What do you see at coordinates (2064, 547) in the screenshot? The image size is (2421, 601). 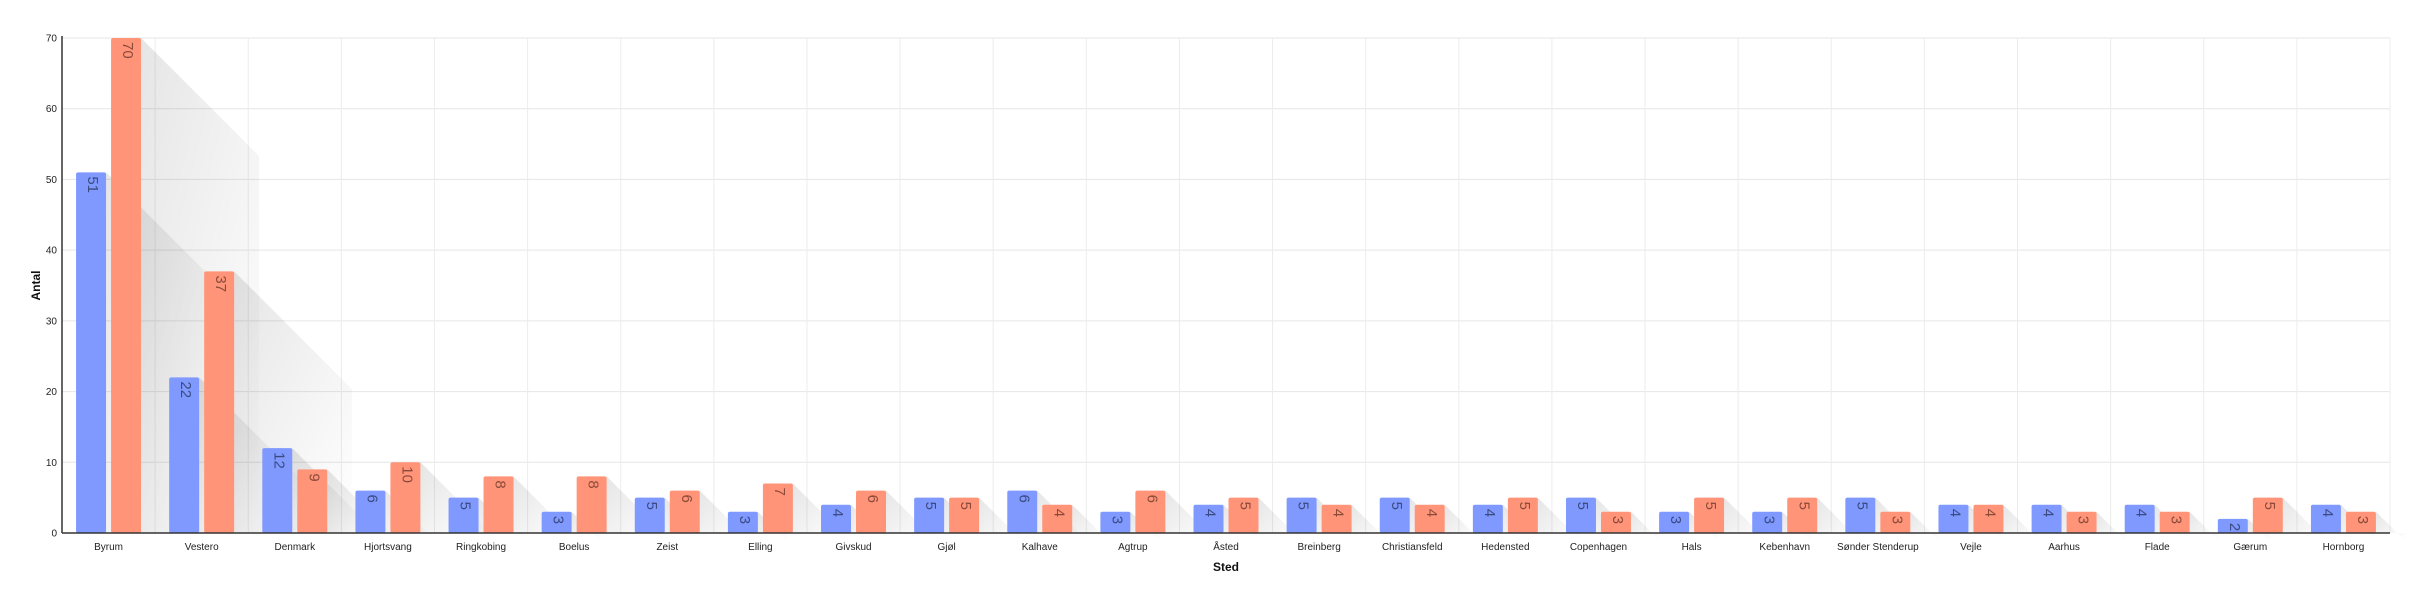 I see `x-tick-label: Aarhus` at bounding box center [2064, 547].